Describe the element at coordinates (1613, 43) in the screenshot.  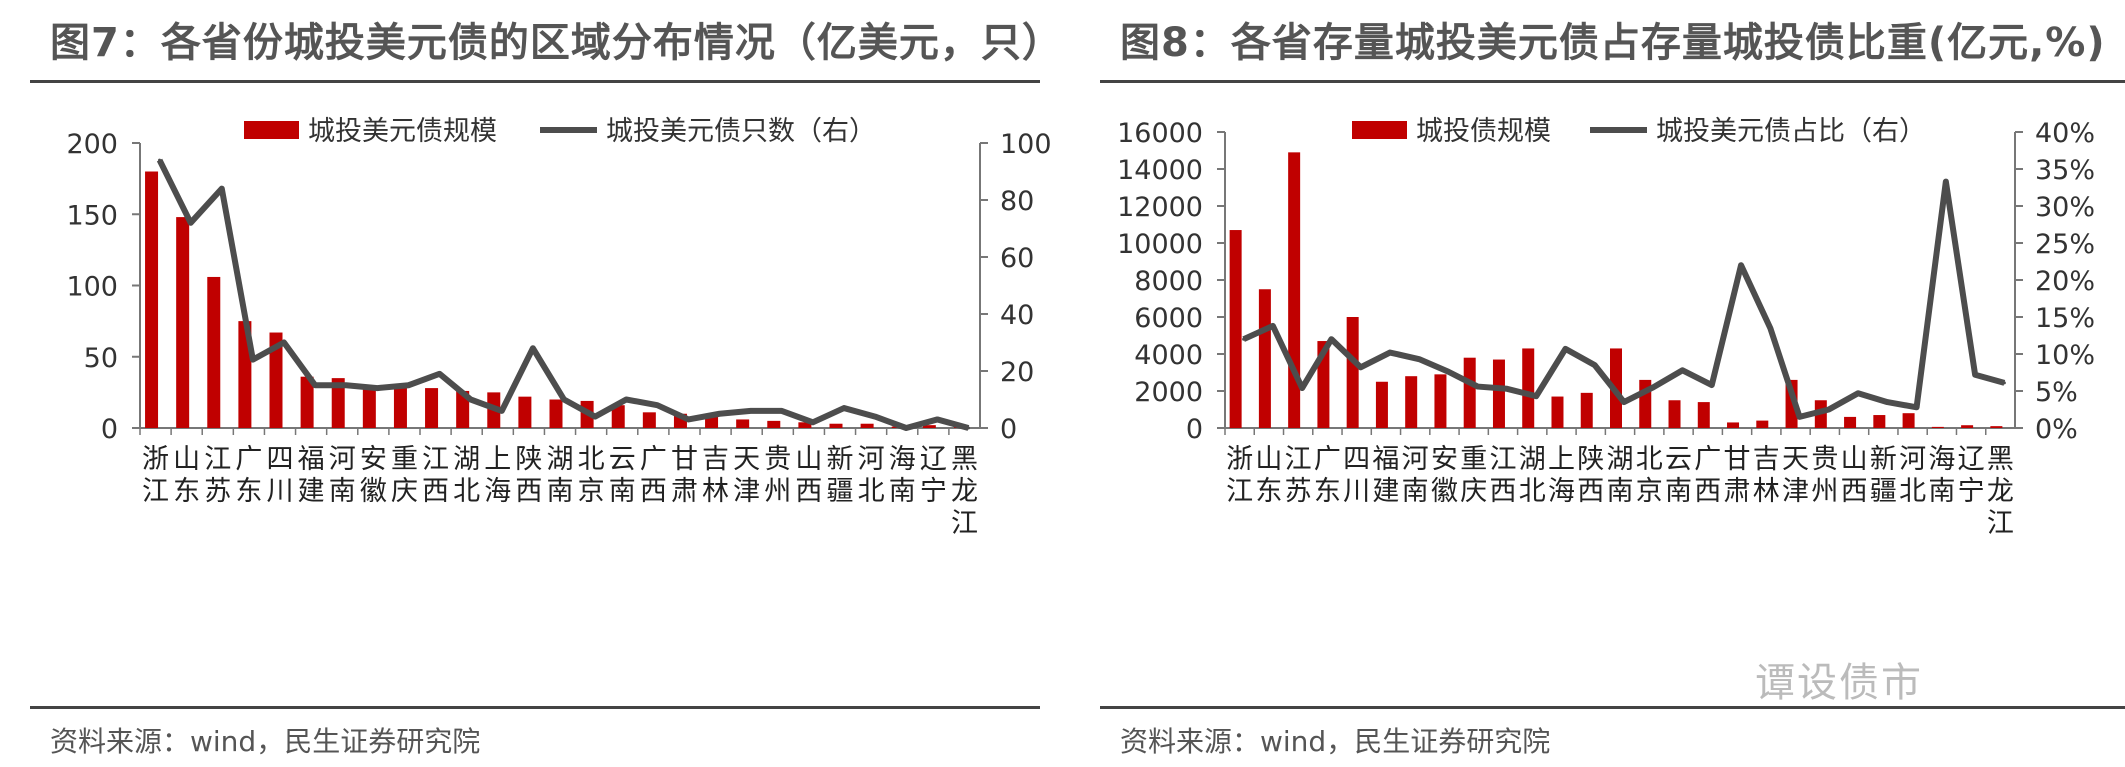
I see `chart-title: 图8：各省存量城投美元债占存量城投债比重(亿元,%)` at that location.